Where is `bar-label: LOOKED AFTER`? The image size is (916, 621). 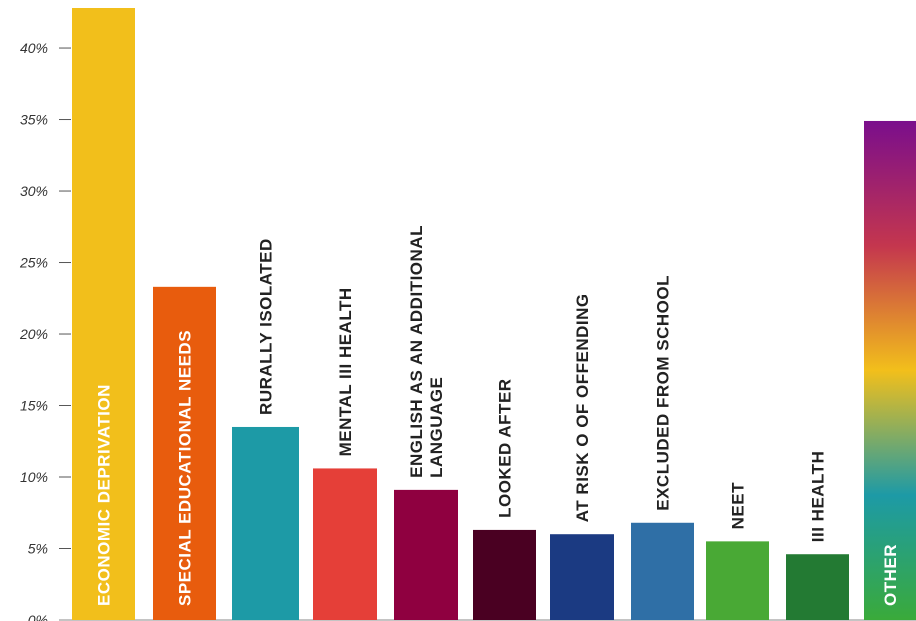
bar-label: LOOKED AFTER is located at coordinates (505, 447).